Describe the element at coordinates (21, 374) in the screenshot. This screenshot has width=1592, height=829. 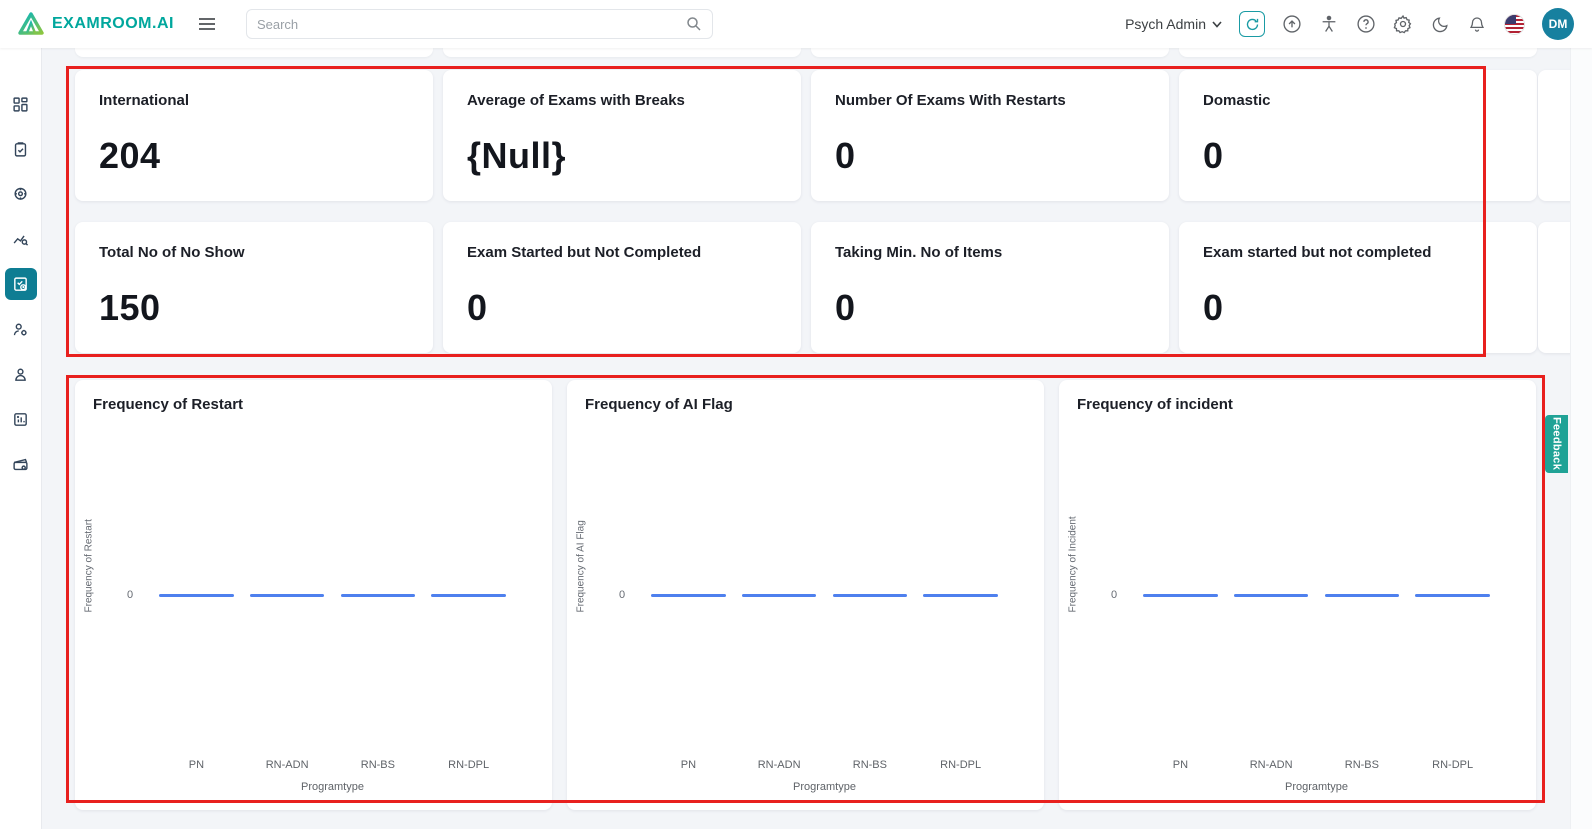
I see `sidebar-item-candidates-icon` at that location.